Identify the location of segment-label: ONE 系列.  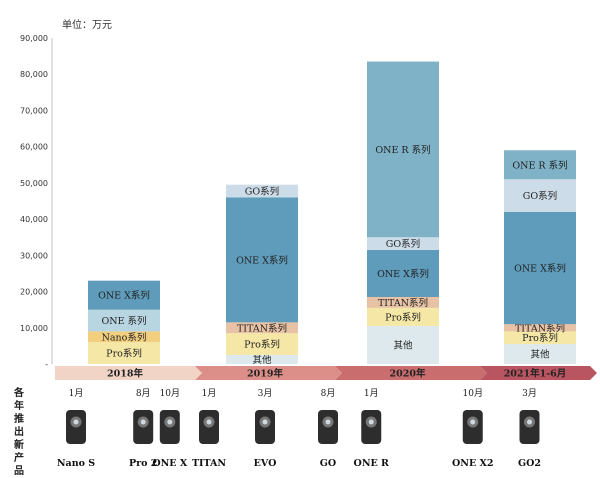
(123, 321).